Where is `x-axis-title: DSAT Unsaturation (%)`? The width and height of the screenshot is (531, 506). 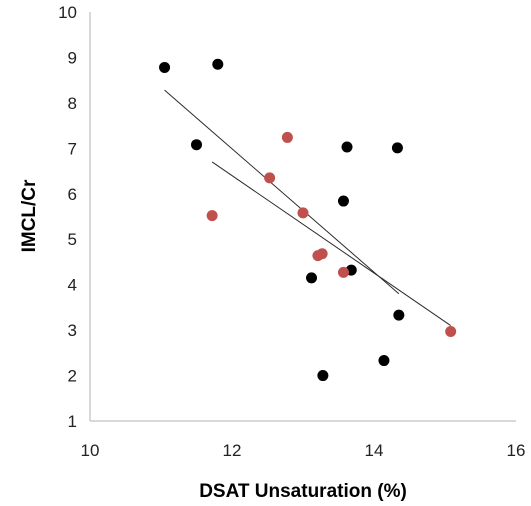
x-axis-title: DSAT Unsaturation (%) is located at coordinates (303, 491).